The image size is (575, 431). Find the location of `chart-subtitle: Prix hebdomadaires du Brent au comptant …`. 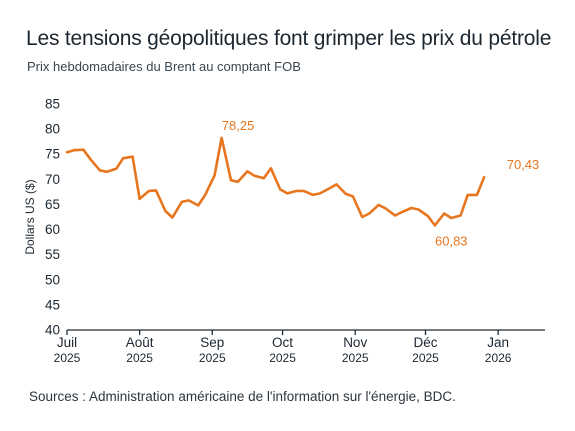

chart-subtitle: Prix hebdomadaires du Brent au comptant … is located at coordinates (164, 66).